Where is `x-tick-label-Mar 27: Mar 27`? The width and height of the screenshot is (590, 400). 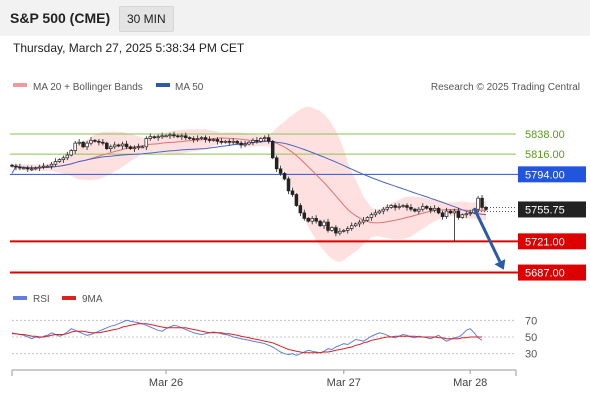
x-tick-label-Mar 27: Mar 27 is located at coordinates (344, 383).